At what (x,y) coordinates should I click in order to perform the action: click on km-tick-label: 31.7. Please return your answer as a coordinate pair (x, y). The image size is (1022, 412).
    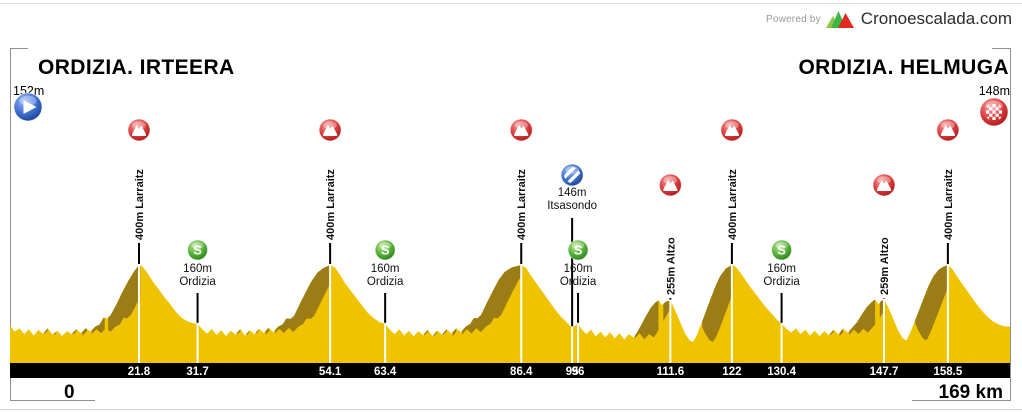
    Looking at the image, I should click on (197, 372).